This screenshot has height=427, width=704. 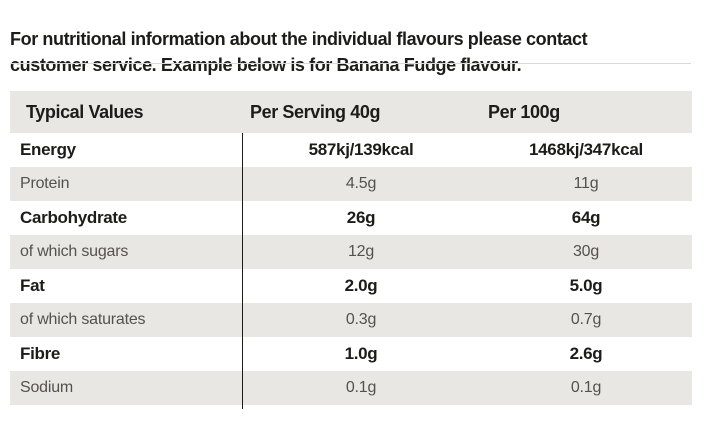 I want to click on per-serving-value: 0.1g, so click(x=361, y=387).